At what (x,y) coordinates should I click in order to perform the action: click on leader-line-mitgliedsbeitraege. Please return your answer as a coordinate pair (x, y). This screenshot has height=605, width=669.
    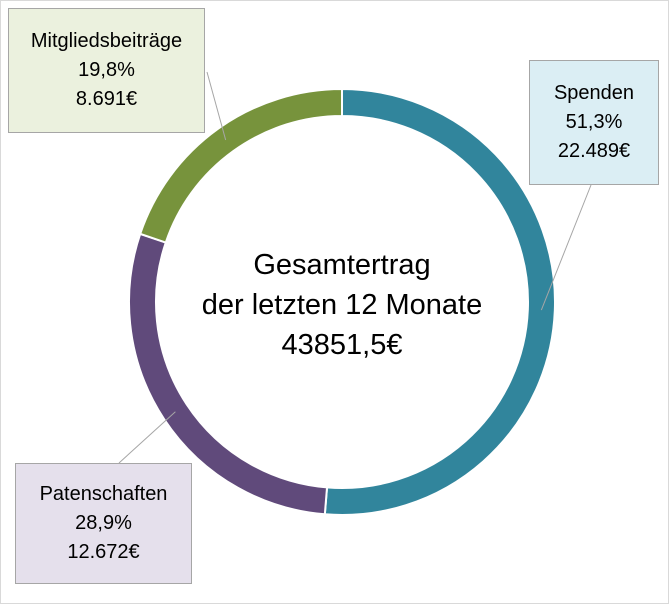
    Looking at the image, I should click on (216, 106).